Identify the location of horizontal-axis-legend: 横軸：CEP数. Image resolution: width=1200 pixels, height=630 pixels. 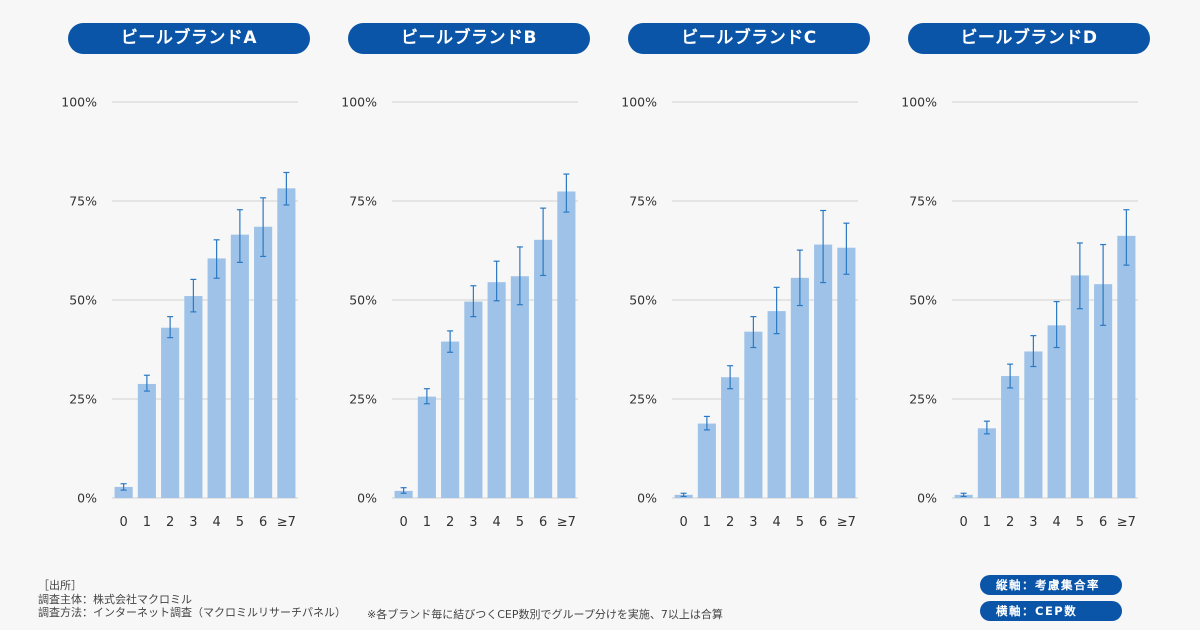
(1051, 611).